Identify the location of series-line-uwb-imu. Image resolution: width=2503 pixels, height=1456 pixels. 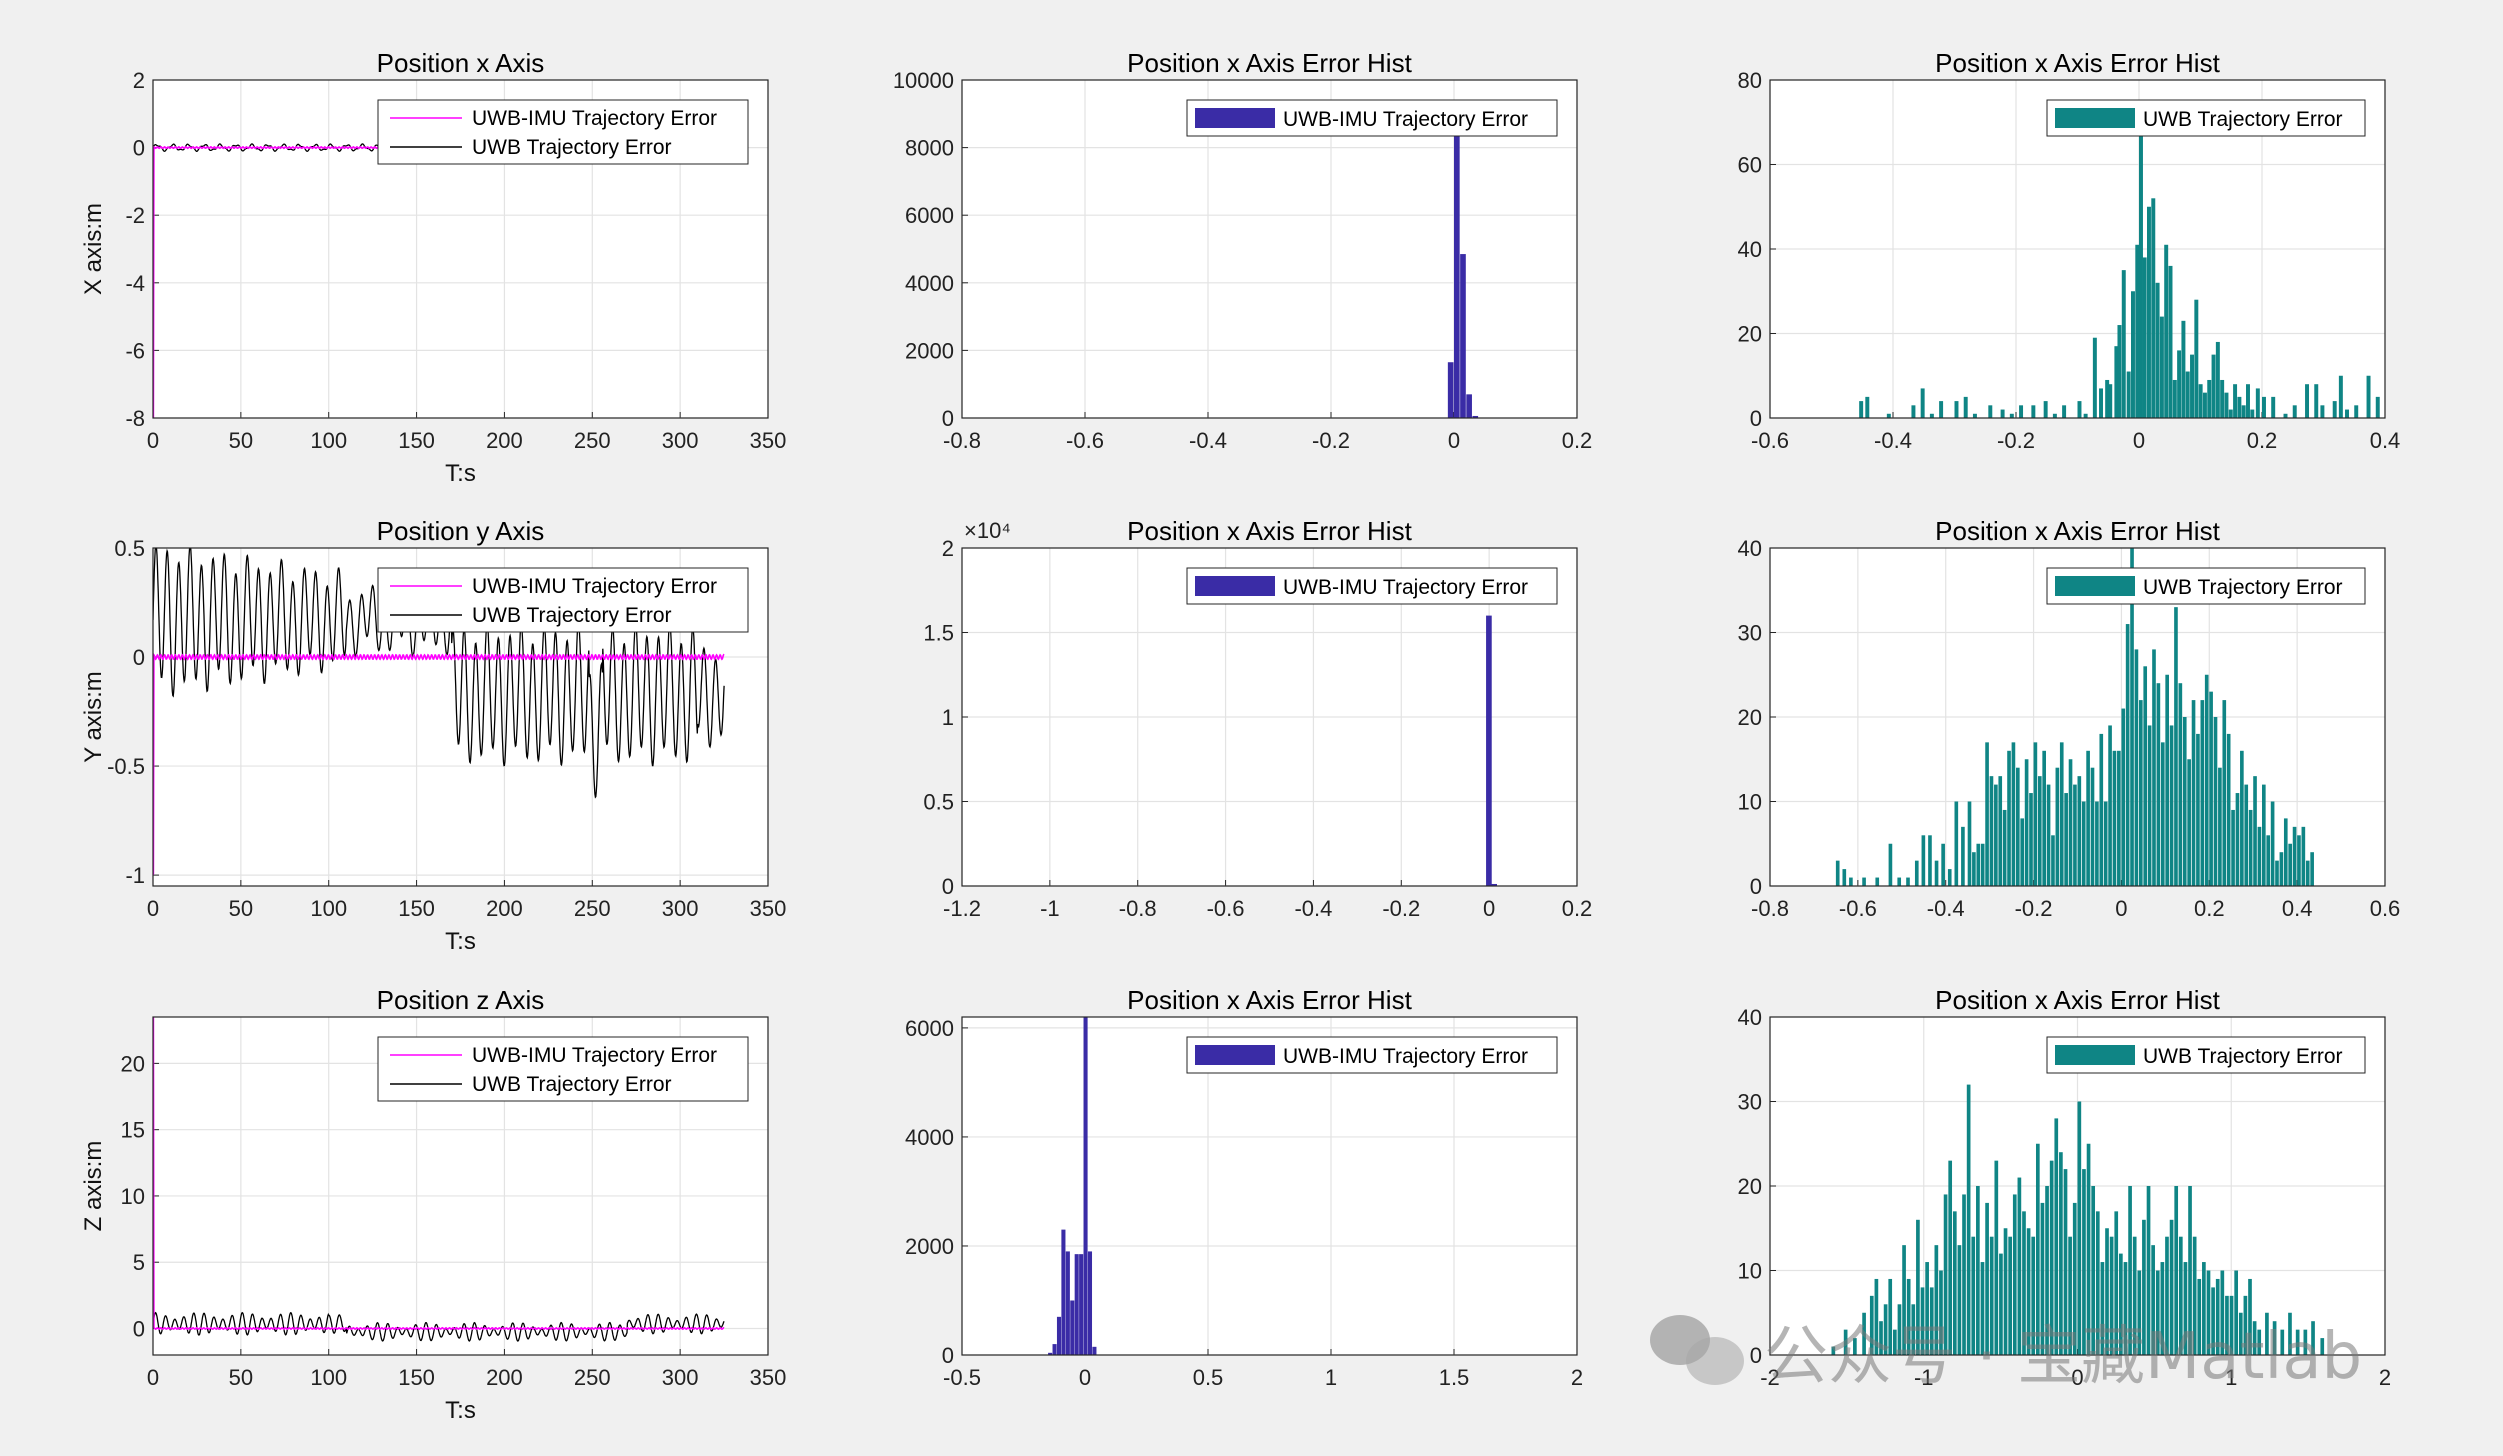
(439, 1174).